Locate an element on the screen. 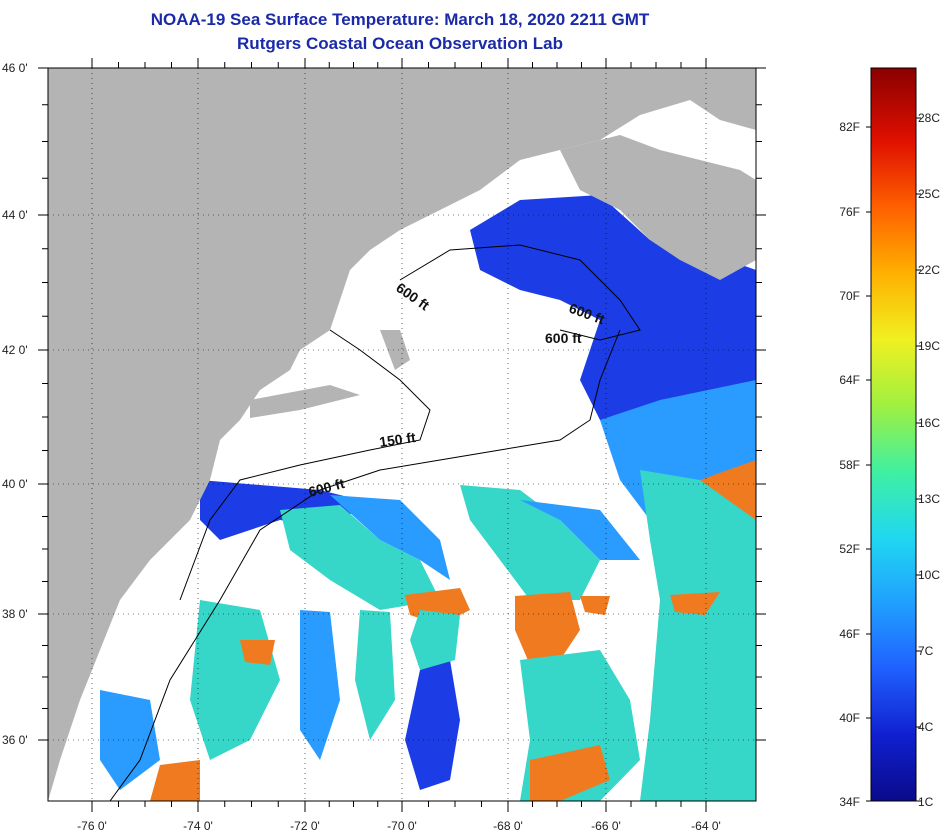 This screenshot has height=832, width=944. colorbar-f-label: 52F is located at coordinates (849, 549).